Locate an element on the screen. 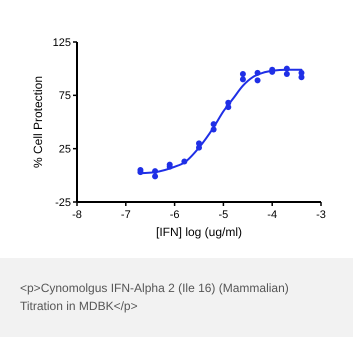 The image size is (353, 337). x-tick-label: -3 is located at coordinates (321, 215).